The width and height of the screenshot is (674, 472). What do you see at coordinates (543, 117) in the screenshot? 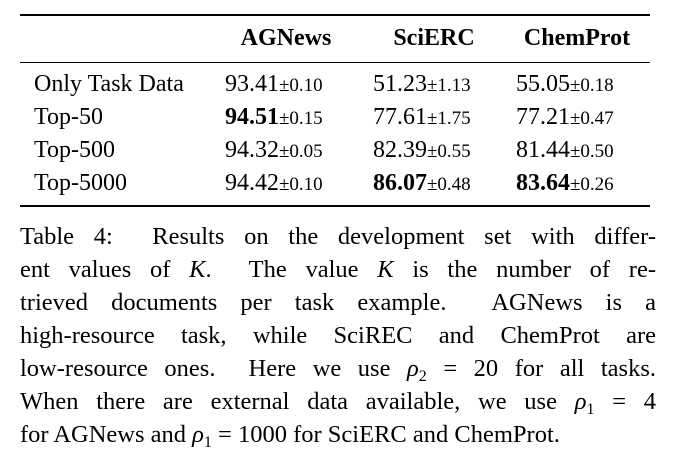
I see `mean-value: 77.21` at bounding box center [543, 117].